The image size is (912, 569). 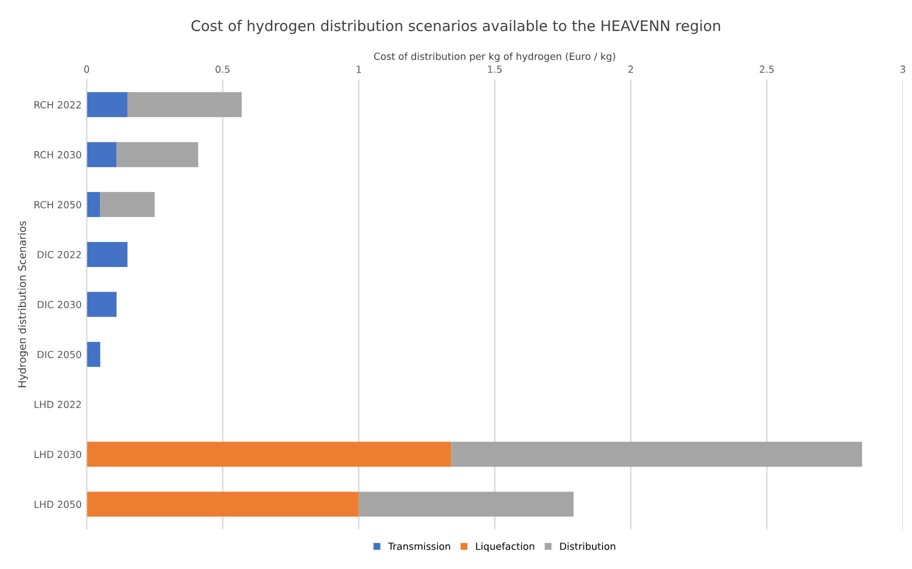 I want to click on y-tick-label: LHD 2030, so click(x=58, y=454).